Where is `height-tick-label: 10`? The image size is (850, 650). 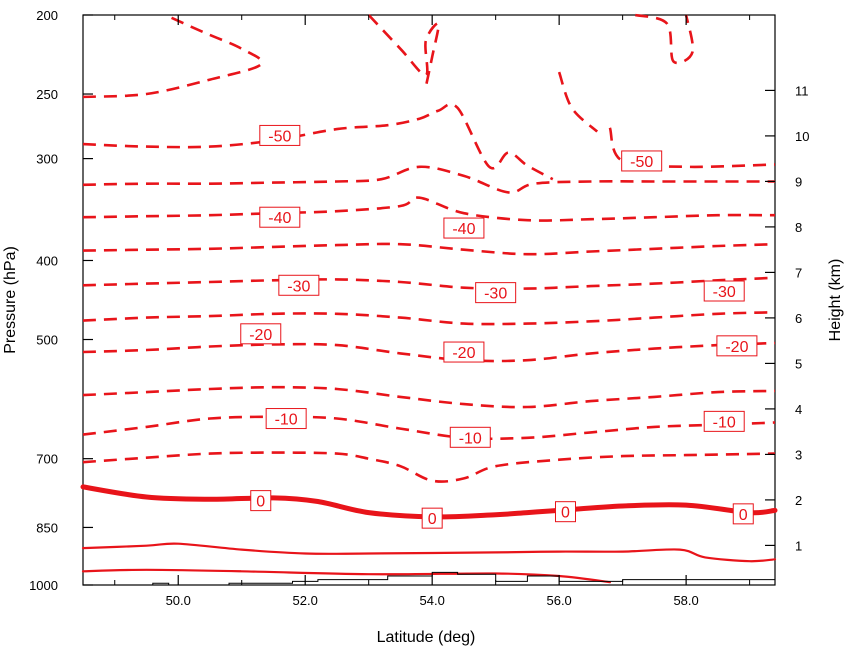
height-tick-label: 10 is located at coordinates (802, 136).